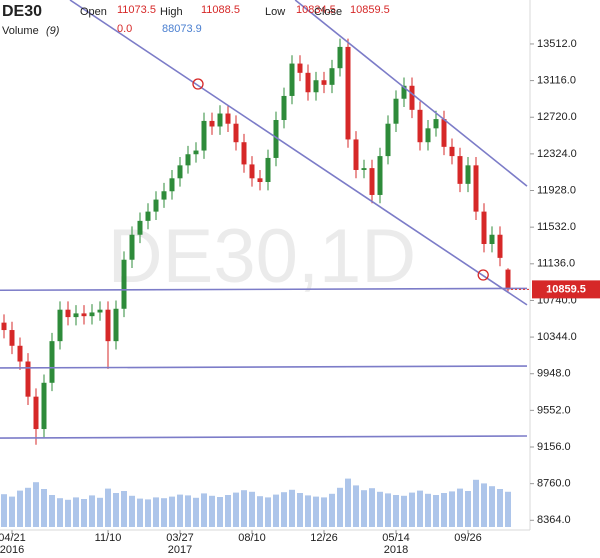 This screenshot has height=558, width=600. I want to click on y-tick-label: 13116.0, so click(556, 80).